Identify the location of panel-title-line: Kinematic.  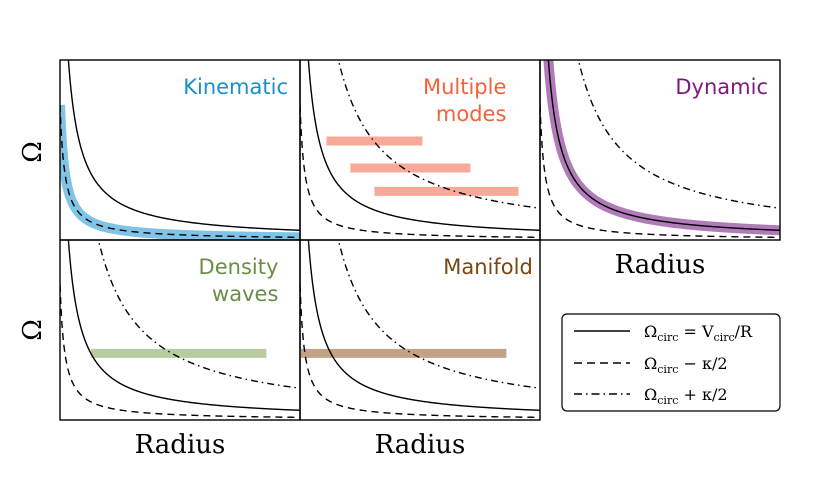
(235, 87).